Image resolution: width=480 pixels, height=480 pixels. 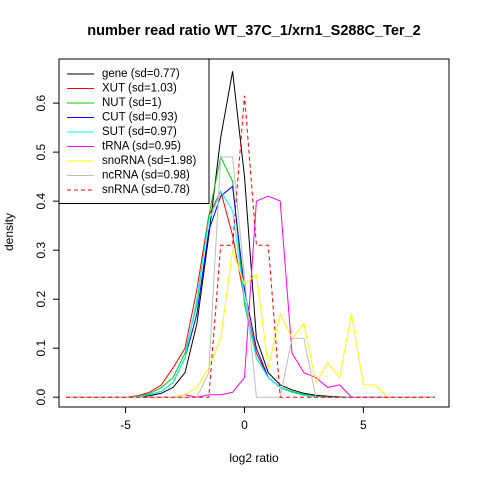 What do you see at coordinates (41, 397) in the screenshot?
I see `y-tick-label: 0.0` at bounding box center [41, 397].